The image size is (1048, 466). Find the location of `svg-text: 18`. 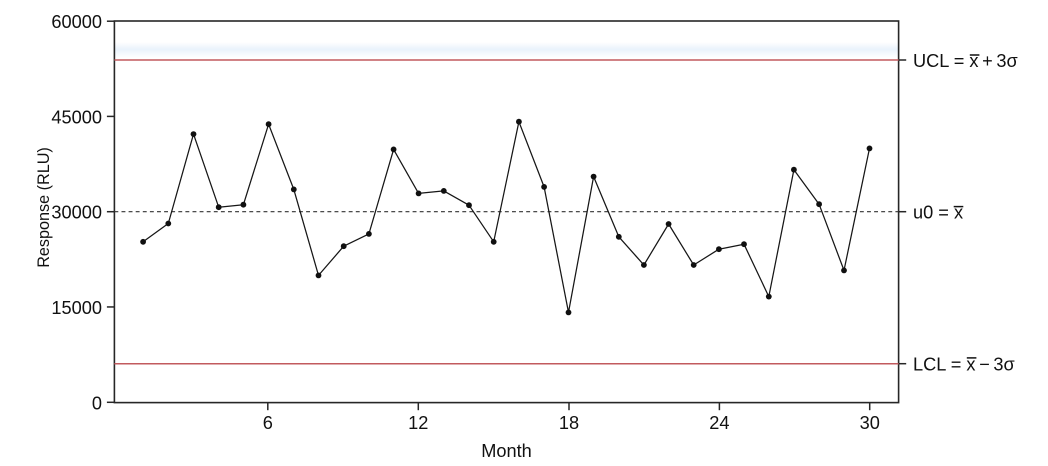

svg-text: 18 is located at coordinates (569, 423).